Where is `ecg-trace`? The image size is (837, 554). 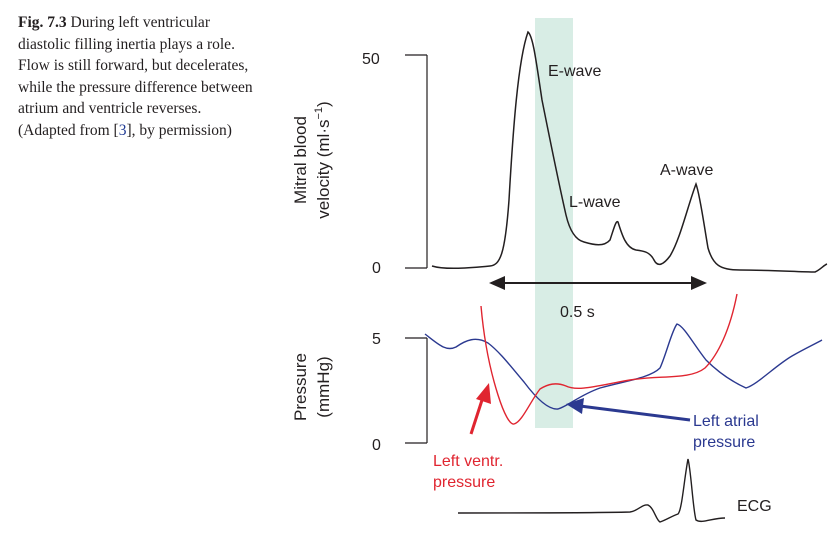
ecg-trace is located at coordinates (591, 490).